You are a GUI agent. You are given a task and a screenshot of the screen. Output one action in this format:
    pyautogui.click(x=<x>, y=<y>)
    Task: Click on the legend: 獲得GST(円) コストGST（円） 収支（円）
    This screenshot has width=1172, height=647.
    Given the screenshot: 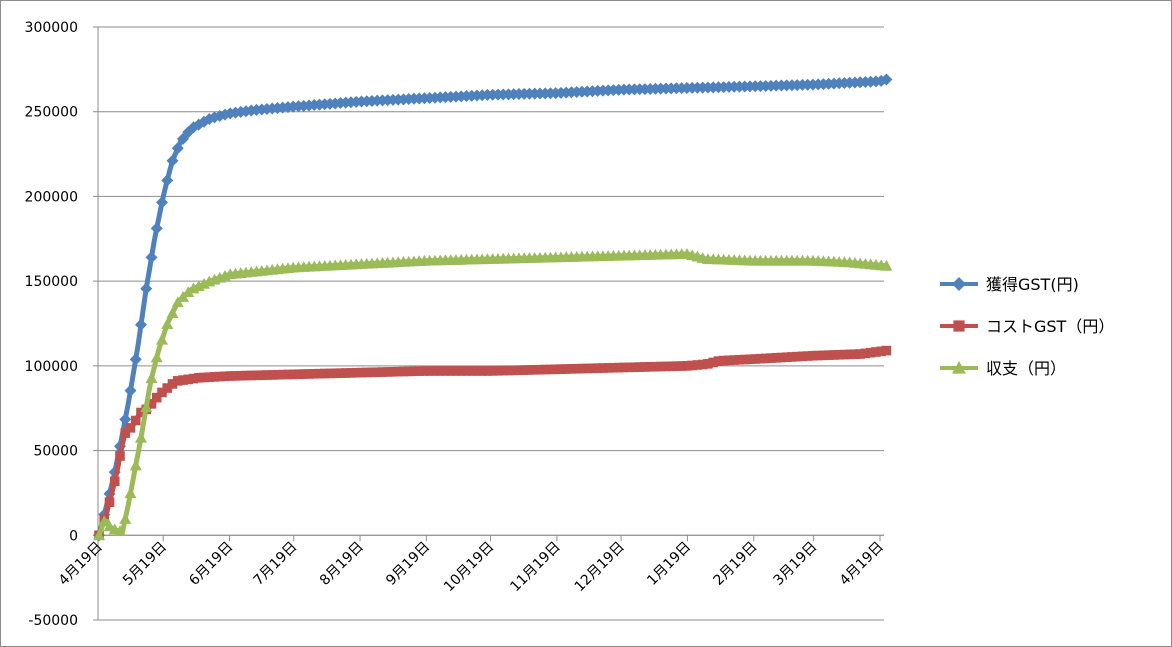 What is the action you would take?
    pyautogui.click(x=1027, y=326)
    